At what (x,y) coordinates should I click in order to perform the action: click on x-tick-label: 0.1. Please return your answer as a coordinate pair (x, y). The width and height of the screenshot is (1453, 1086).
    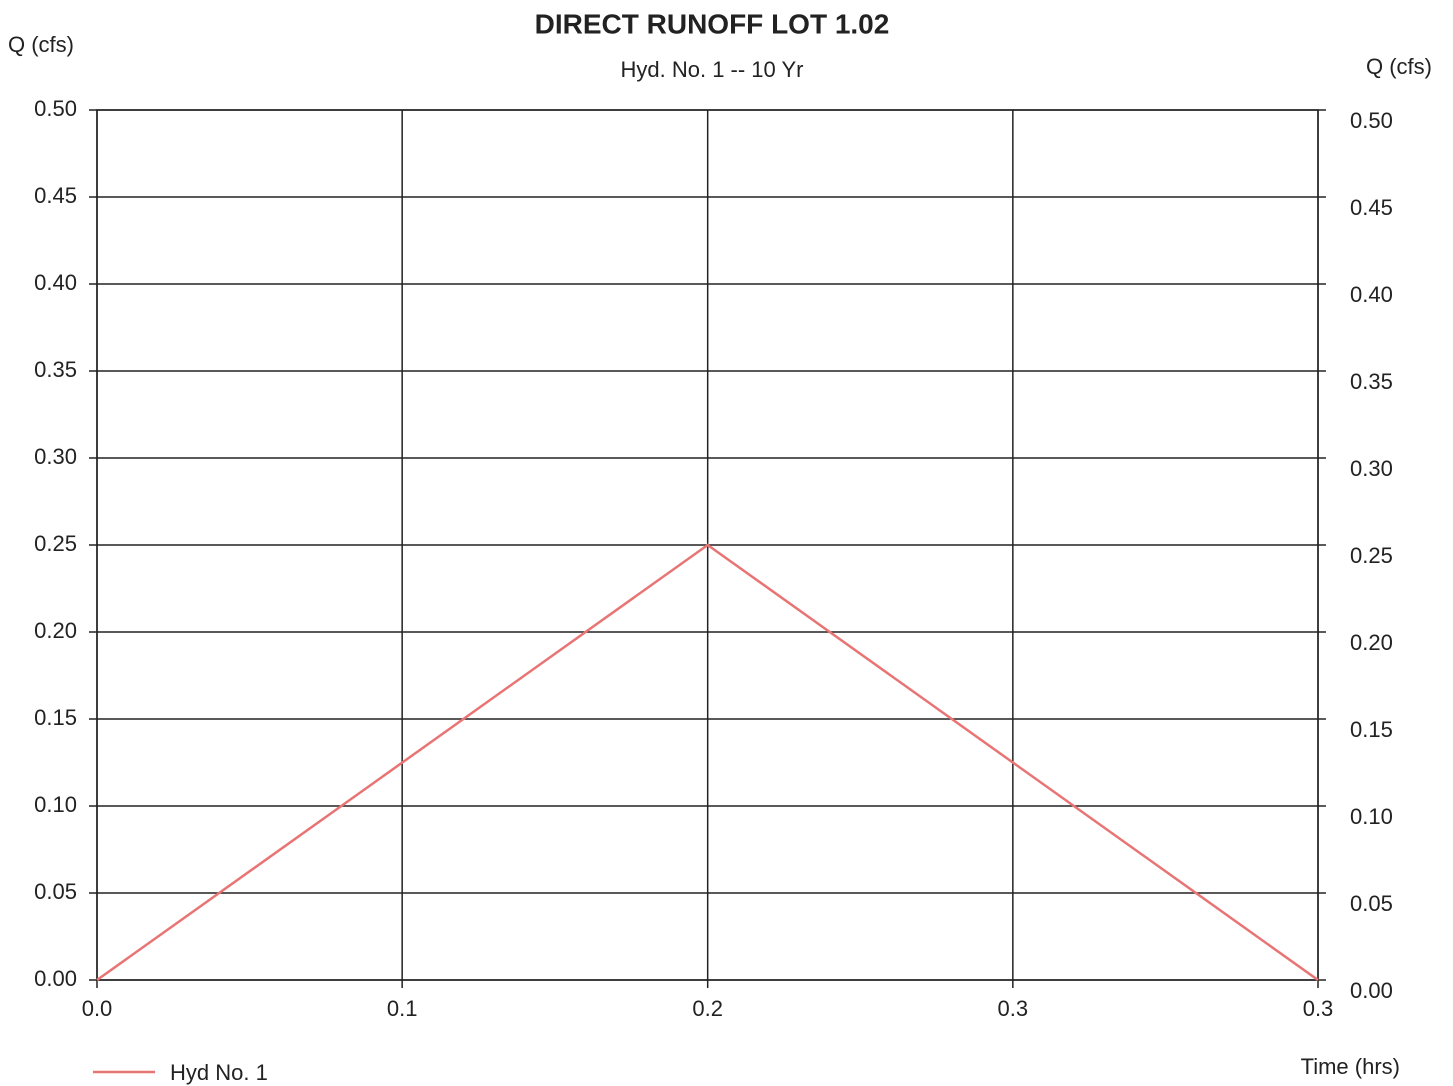
    Looking at the image, I should click on (402, 1008).